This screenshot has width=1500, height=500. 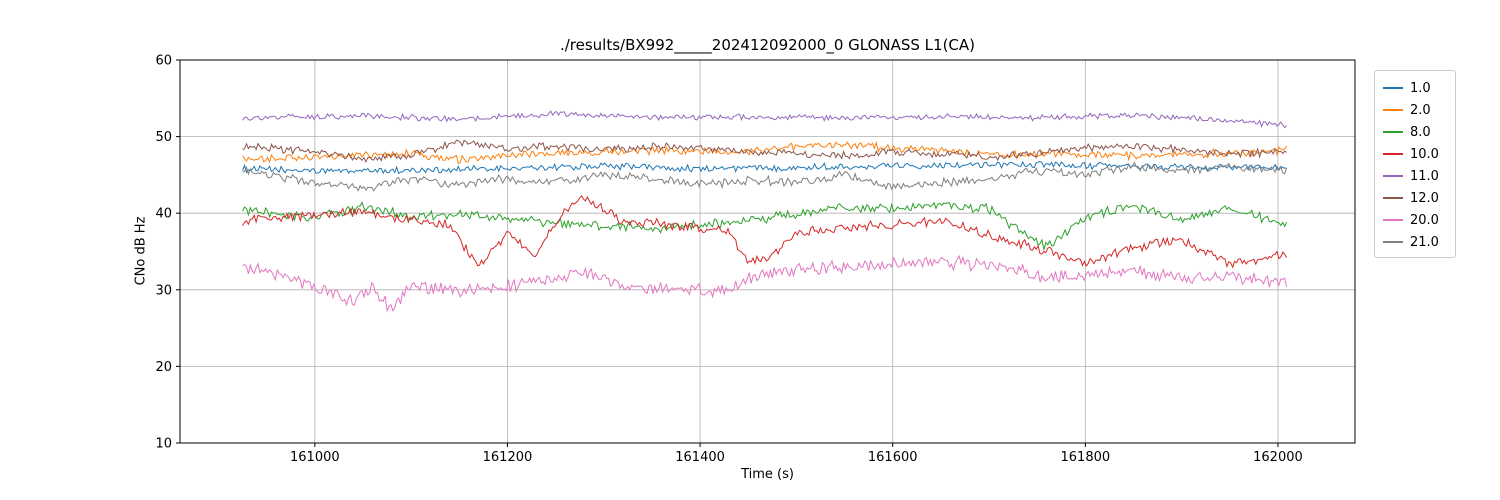 I want to click on legend-item-11.0: 11.0, so click(x=1415, y=176).